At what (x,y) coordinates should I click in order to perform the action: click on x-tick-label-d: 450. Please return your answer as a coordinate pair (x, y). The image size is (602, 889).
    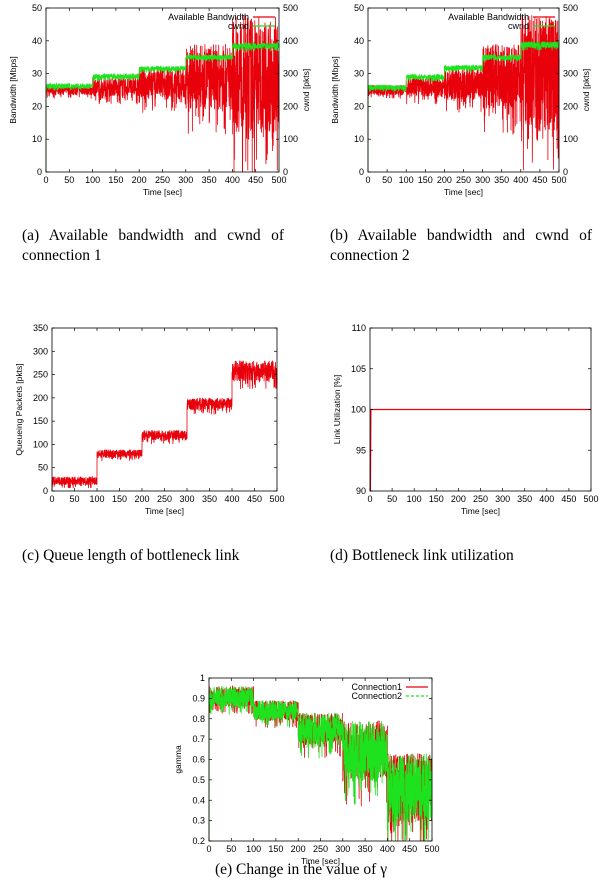
    Looking at the image, I should click on (568, 499).